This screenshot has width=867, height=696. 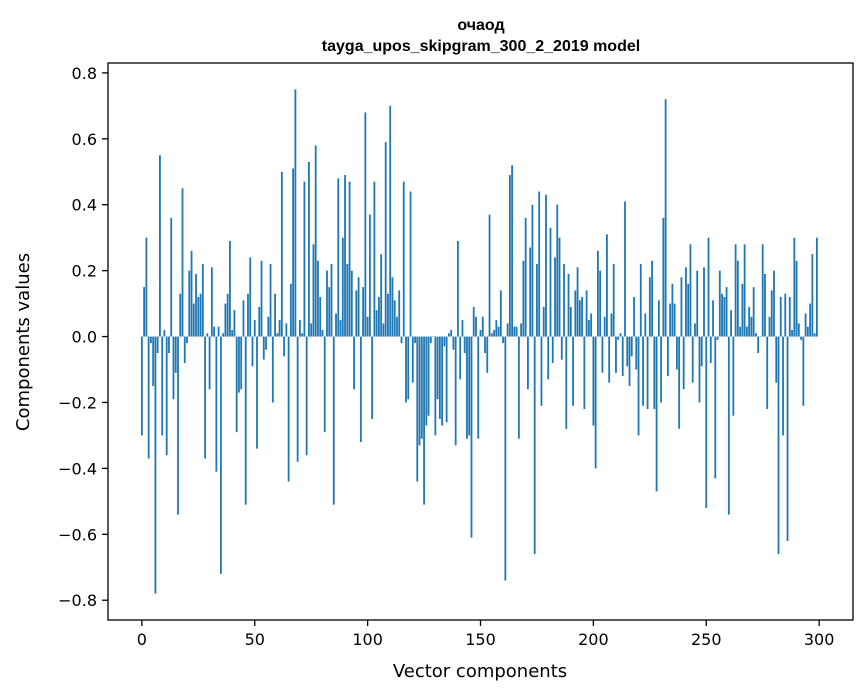 I want to click on x-tick-label: 0, so click(x=142, y=639).